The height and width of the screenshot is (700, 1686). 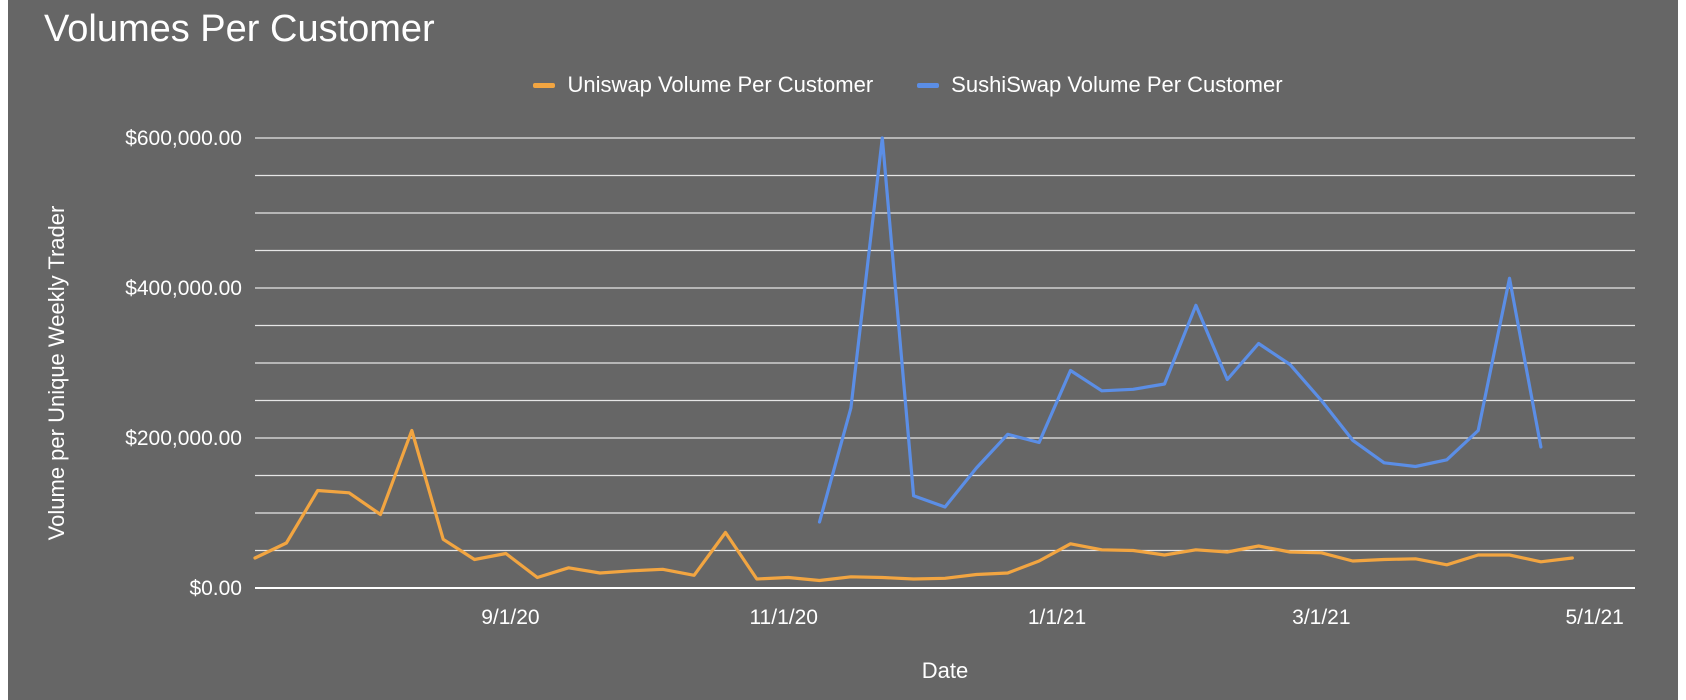 What do you see at coordinates (720, 84) in the screenshot?
I see `legend-label-uniswap: Uniswap Volume Per Customer` at bounding box center [720, 84].